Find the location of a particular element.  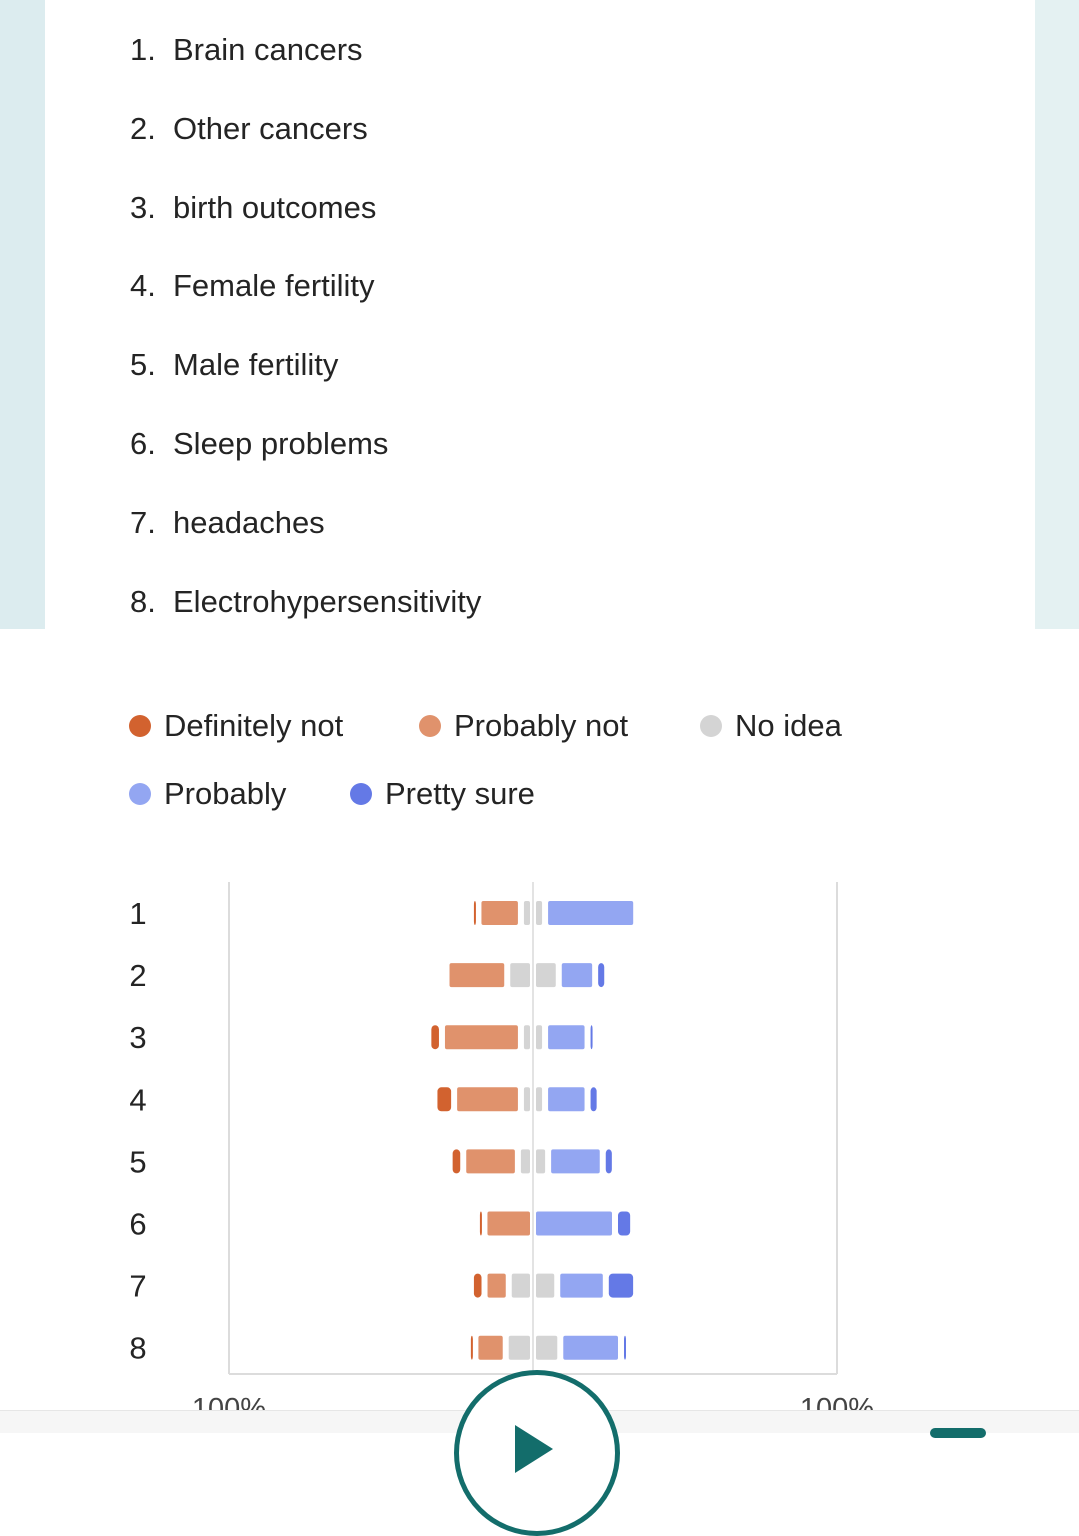

legend-label: No idea is located at coordinates (788, 725).